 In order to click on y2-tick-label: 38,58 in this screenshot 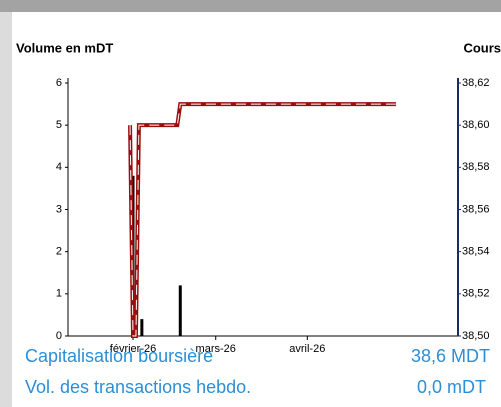, I will do `click(476, 167)`.